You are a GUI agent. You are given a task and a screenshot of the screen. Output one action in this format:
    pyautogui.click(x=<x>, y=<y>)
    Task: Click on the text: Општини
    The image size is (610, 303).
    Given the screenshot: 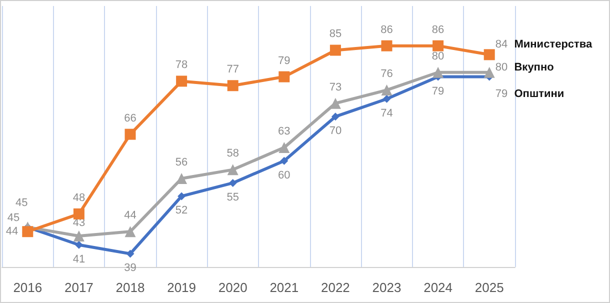 What is the action you would take?
    pyautogui.click(x=539, y=94)
    